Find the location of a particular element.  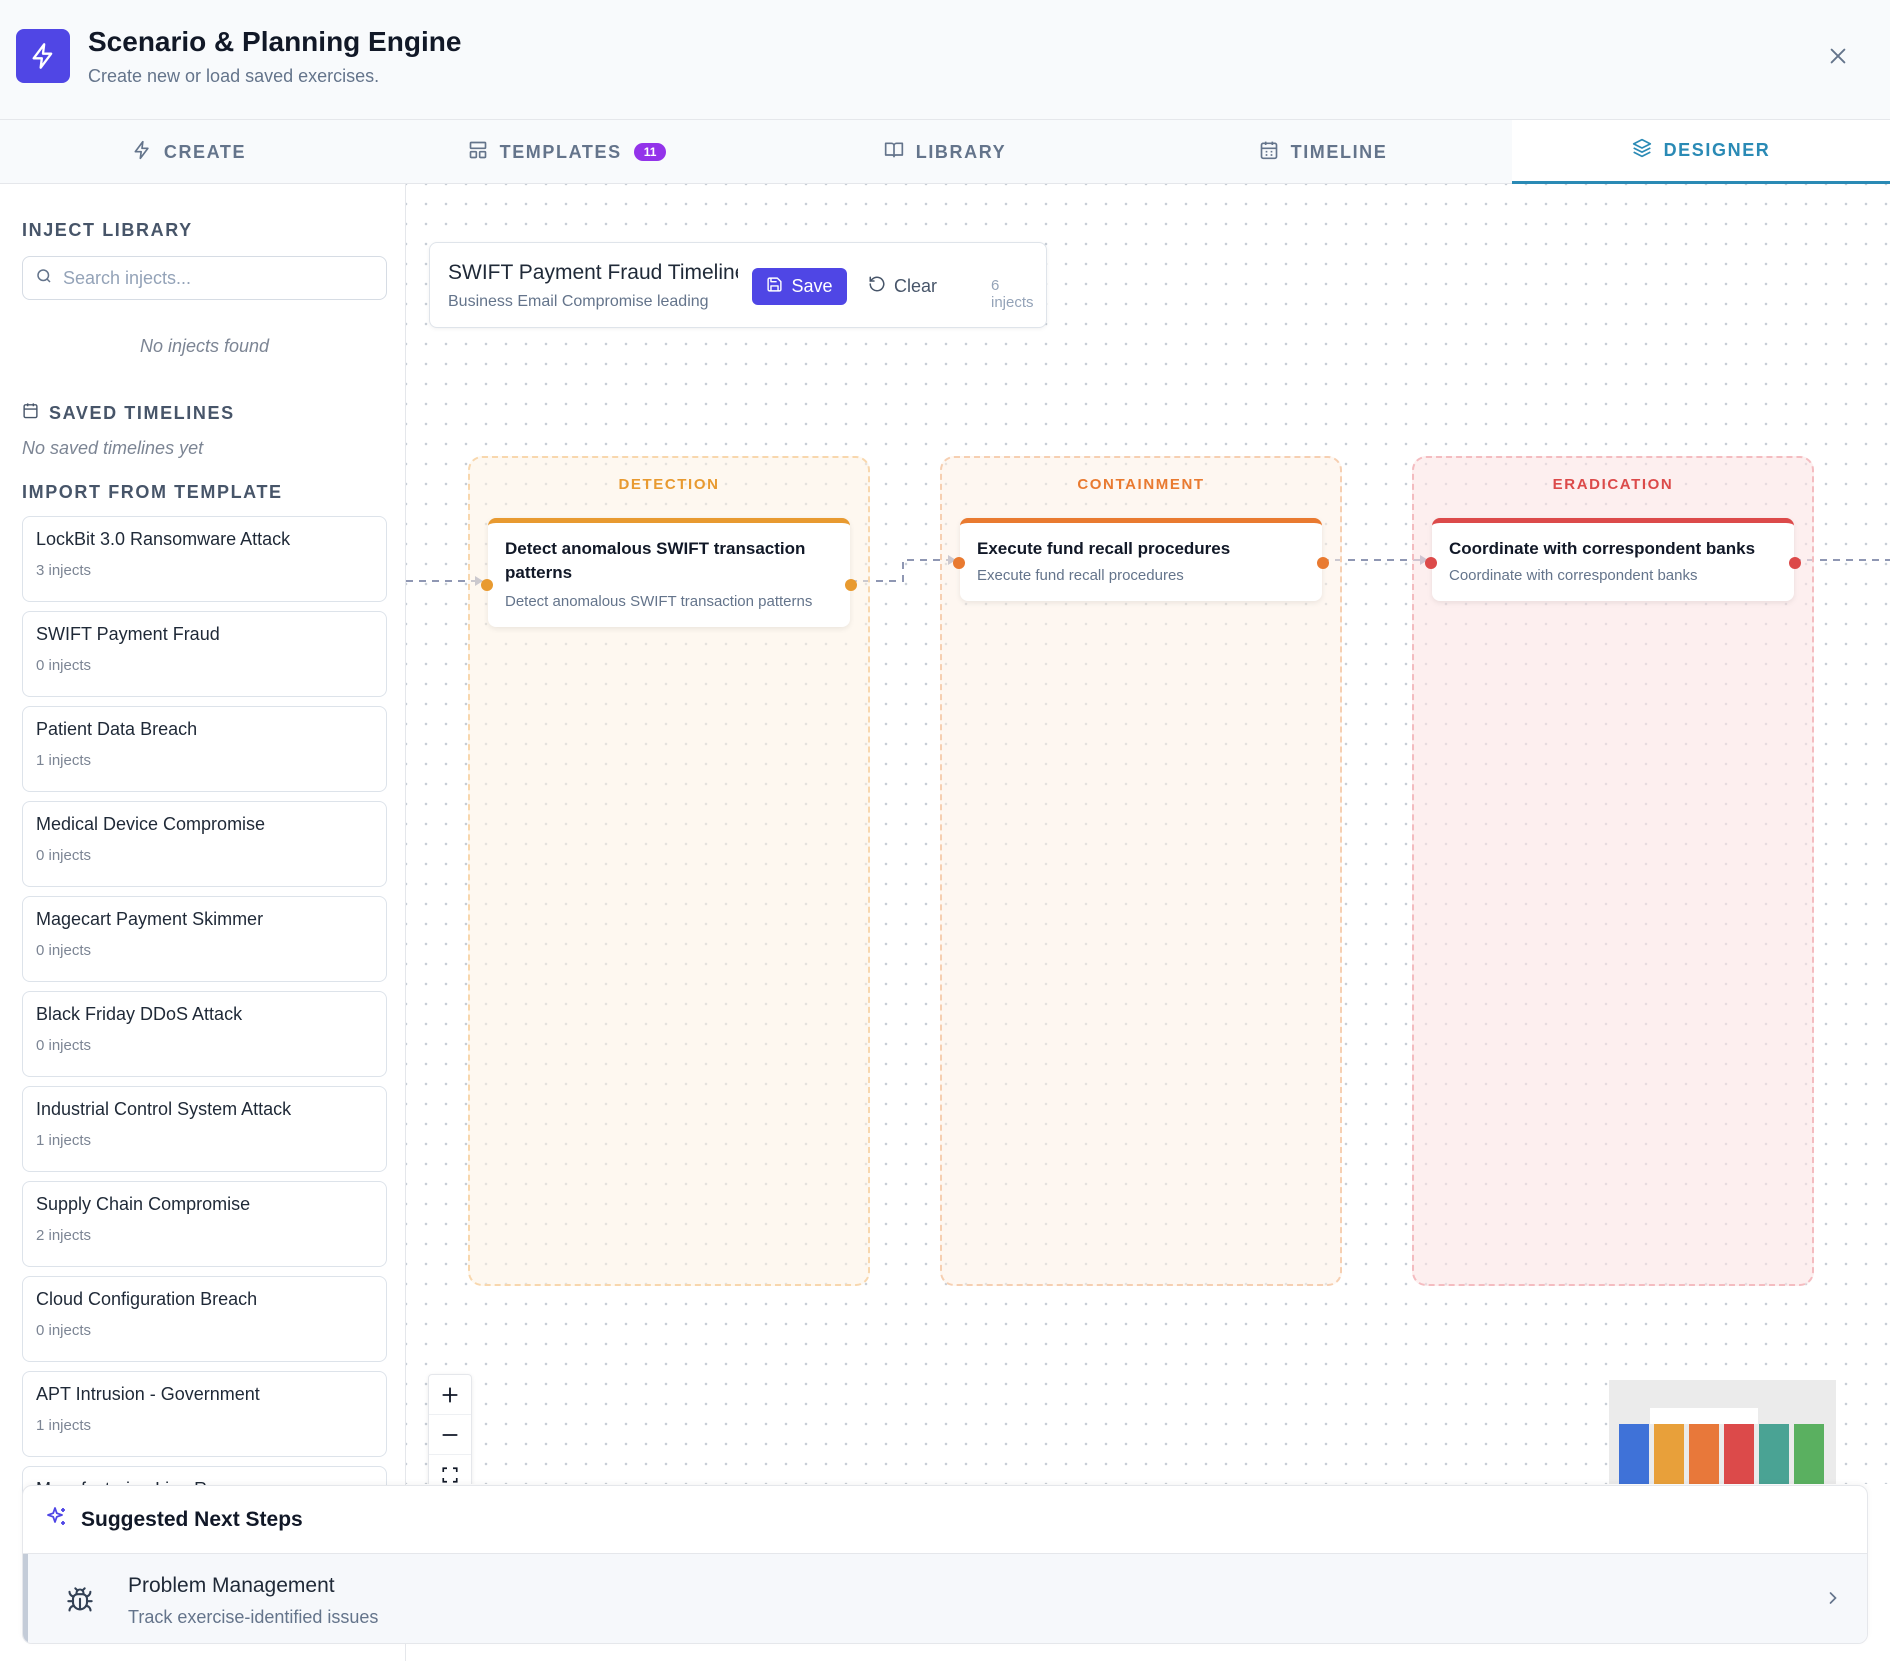

page-subtitle: Create new or load saved exercises. is located at coordinates (234, 76).